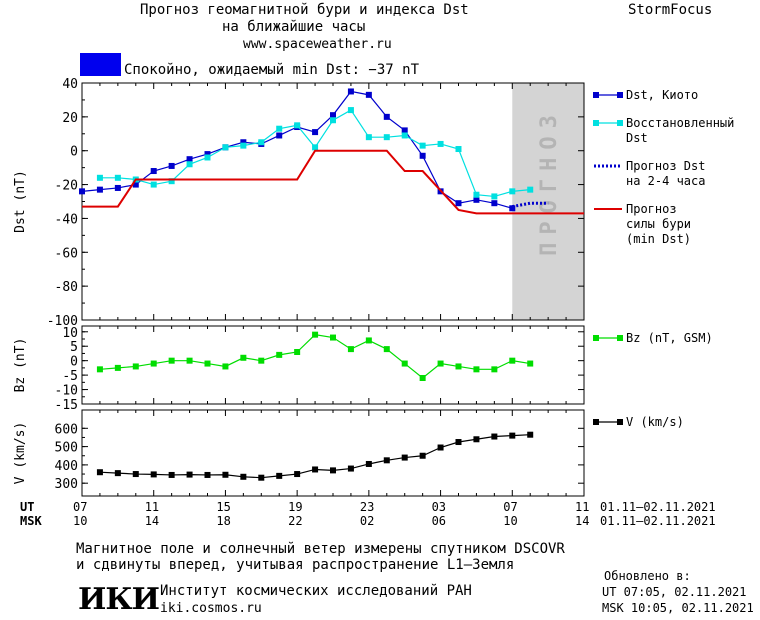 This screenshot has height=620, width=760. Describe the element at coordinates (666, 173) in the screenshot. I see `legend-label: Прогноз Dst на 2-4 часа` at that location.